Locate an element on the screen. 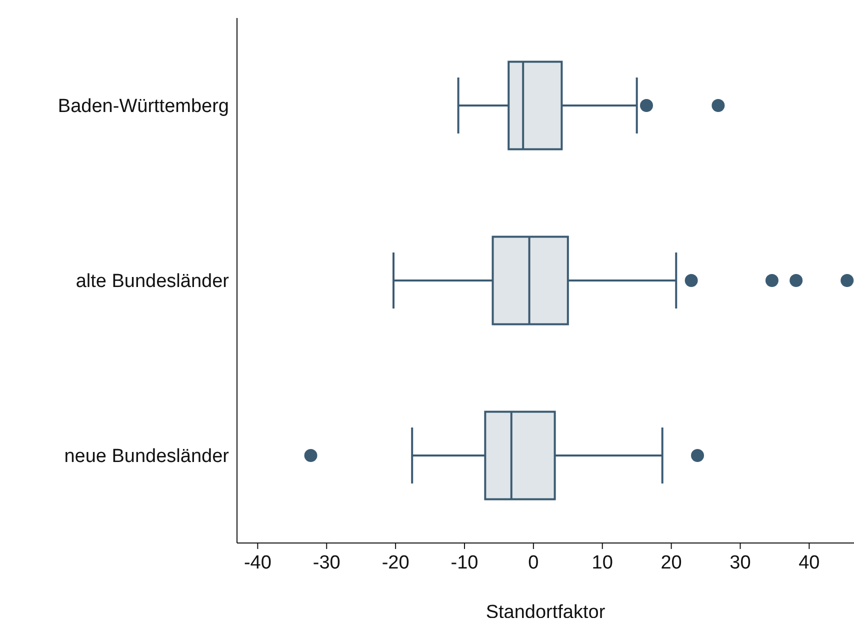 The height and width of the screenshot is (626, 854). x-tick-label: 30 is located at coordinates (740, 563).